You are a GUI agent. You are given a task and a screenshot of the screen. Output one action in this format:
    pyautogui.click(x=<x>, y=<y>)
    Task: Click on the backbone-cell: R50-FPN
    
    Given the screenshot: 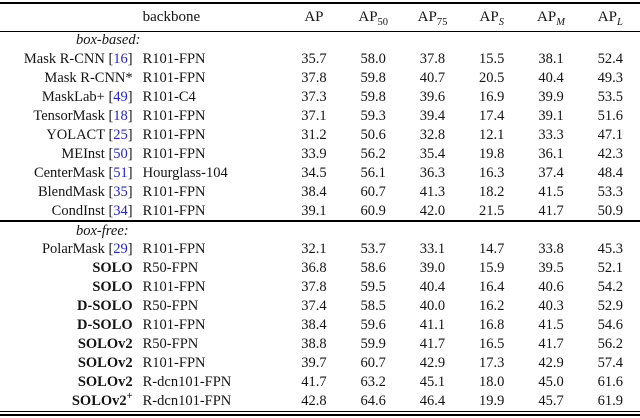 What is the action you would take?
    pyautogui.click(x=170, y=268)
    